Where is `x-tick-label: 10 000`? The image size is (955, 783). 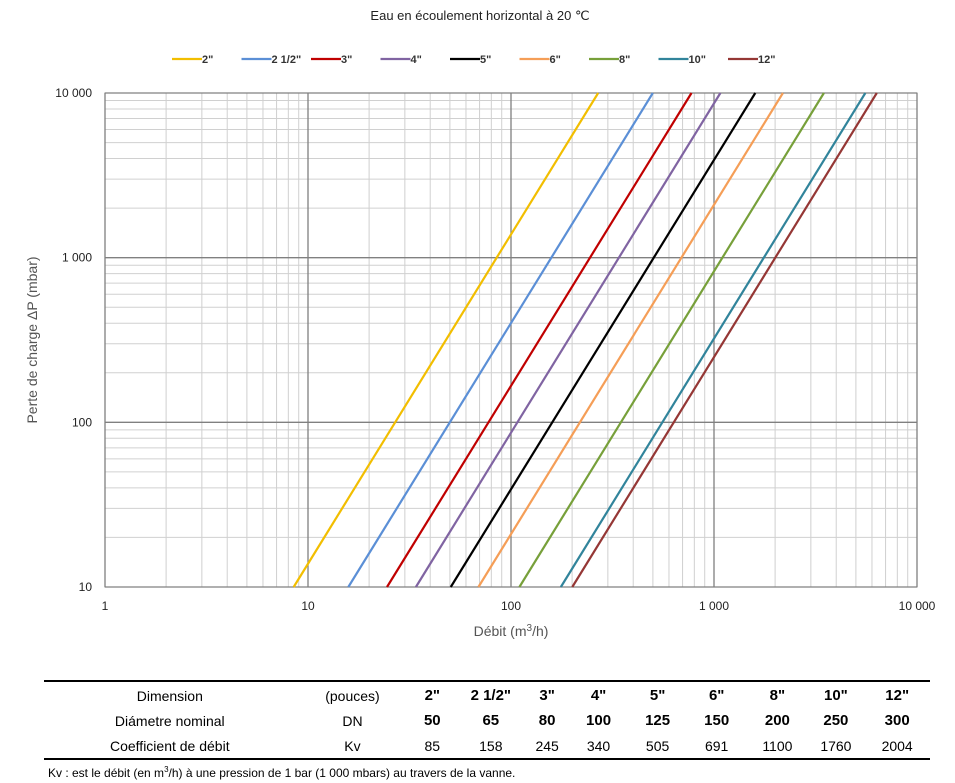
x-tick-label: 10 000 is located at coordinates (917, 606).